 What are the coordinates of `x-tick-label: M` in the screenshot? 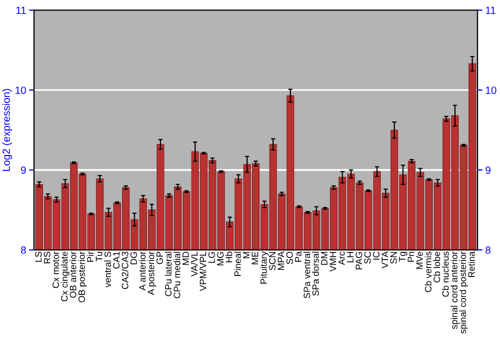 It's located at (246, 255).